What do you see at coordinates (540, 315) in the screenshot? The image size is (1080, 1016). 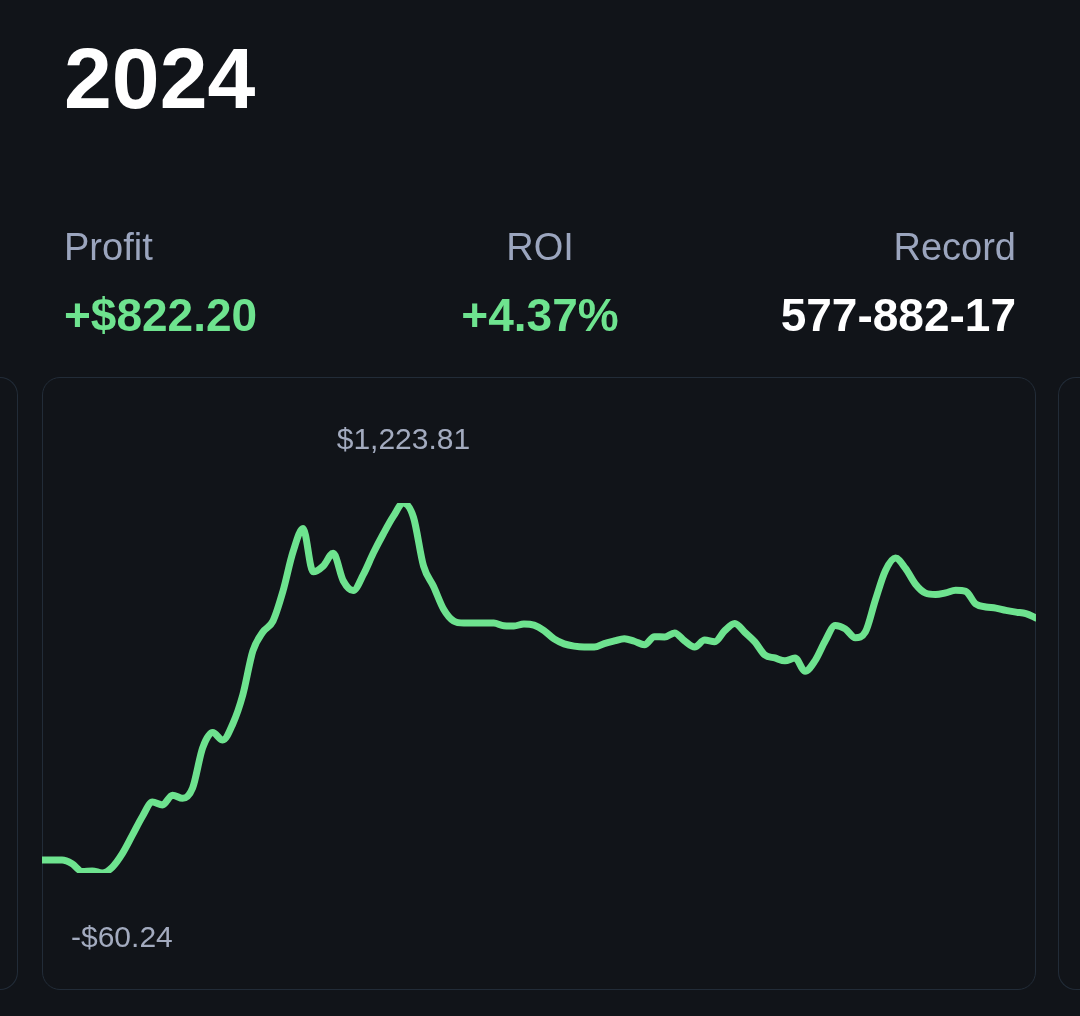 I see `text: +4.37%` at bounding box center [540, 315].